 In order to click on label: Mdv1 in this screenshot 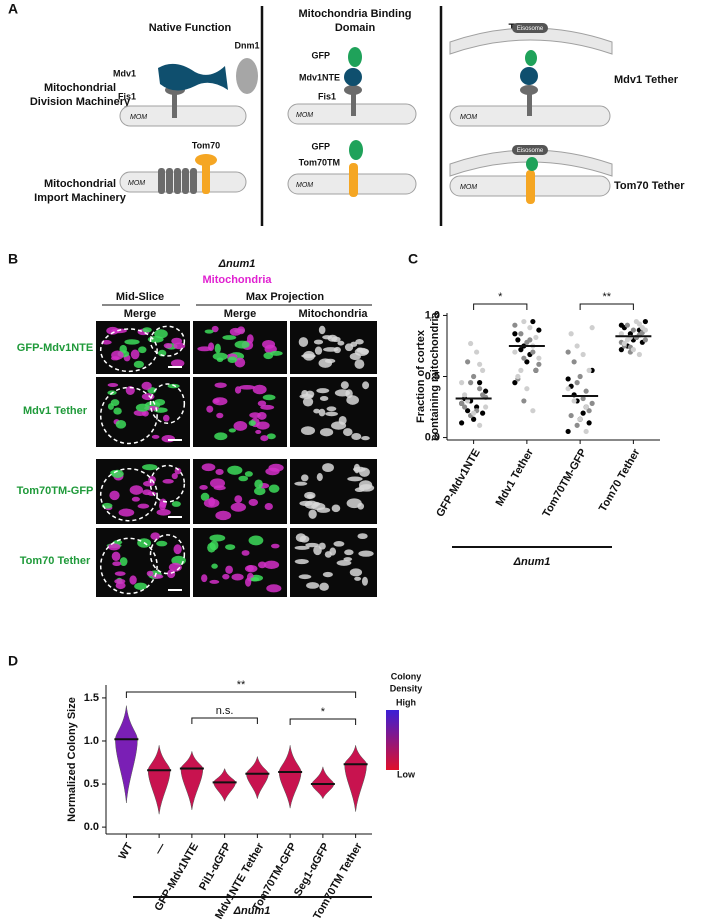, I will do `click(124, 73)`.